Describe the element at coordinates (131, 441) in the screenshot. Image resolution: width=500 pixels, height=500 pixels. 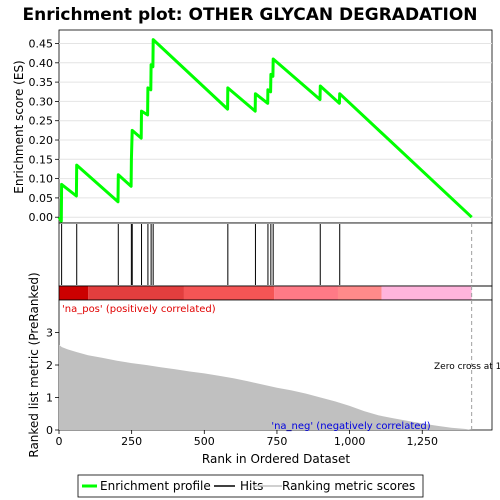
I see `x-tick-label: 250` at that location.